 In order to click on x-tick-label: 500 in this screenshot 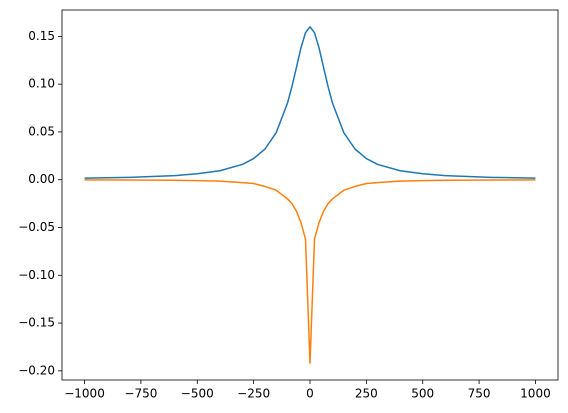, I will do `click(422, 394)`.